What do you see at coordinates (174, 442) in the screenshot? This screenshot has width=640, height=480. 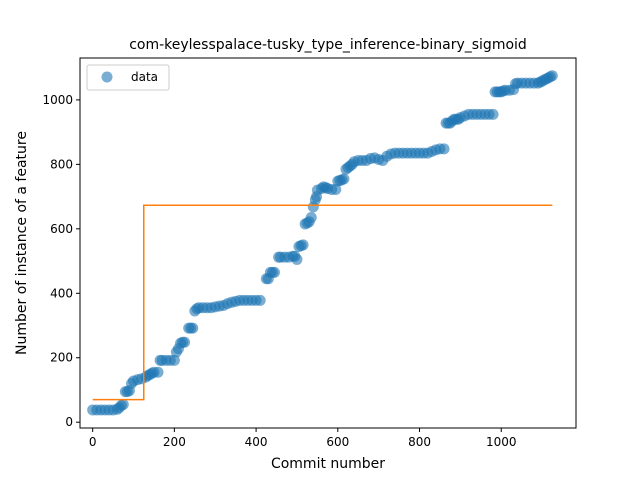 I see `x-tick-label: 200` at bounding box center [174, 442].